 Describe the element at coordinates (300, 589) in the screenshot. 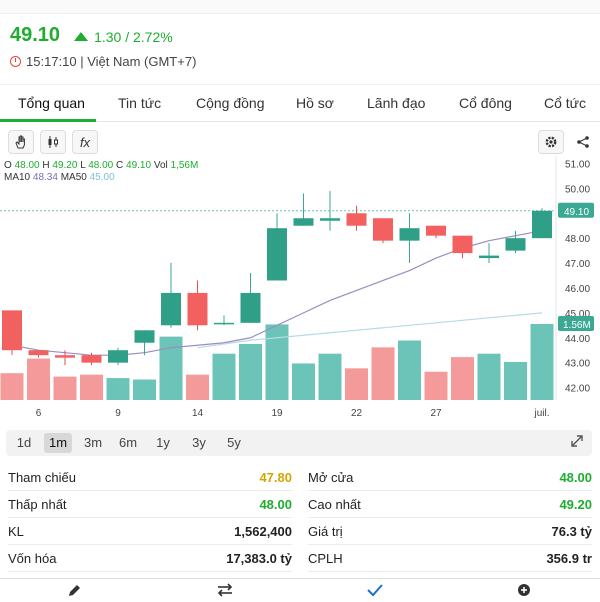

I see `bottom-action-bar` at that location.